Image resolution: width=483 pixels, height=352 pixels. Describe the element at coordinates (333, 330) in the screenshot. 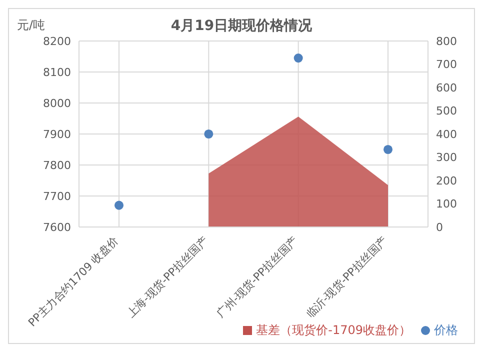

I see `legend-label: 基差（现货价-1709收盘价）` at that location.